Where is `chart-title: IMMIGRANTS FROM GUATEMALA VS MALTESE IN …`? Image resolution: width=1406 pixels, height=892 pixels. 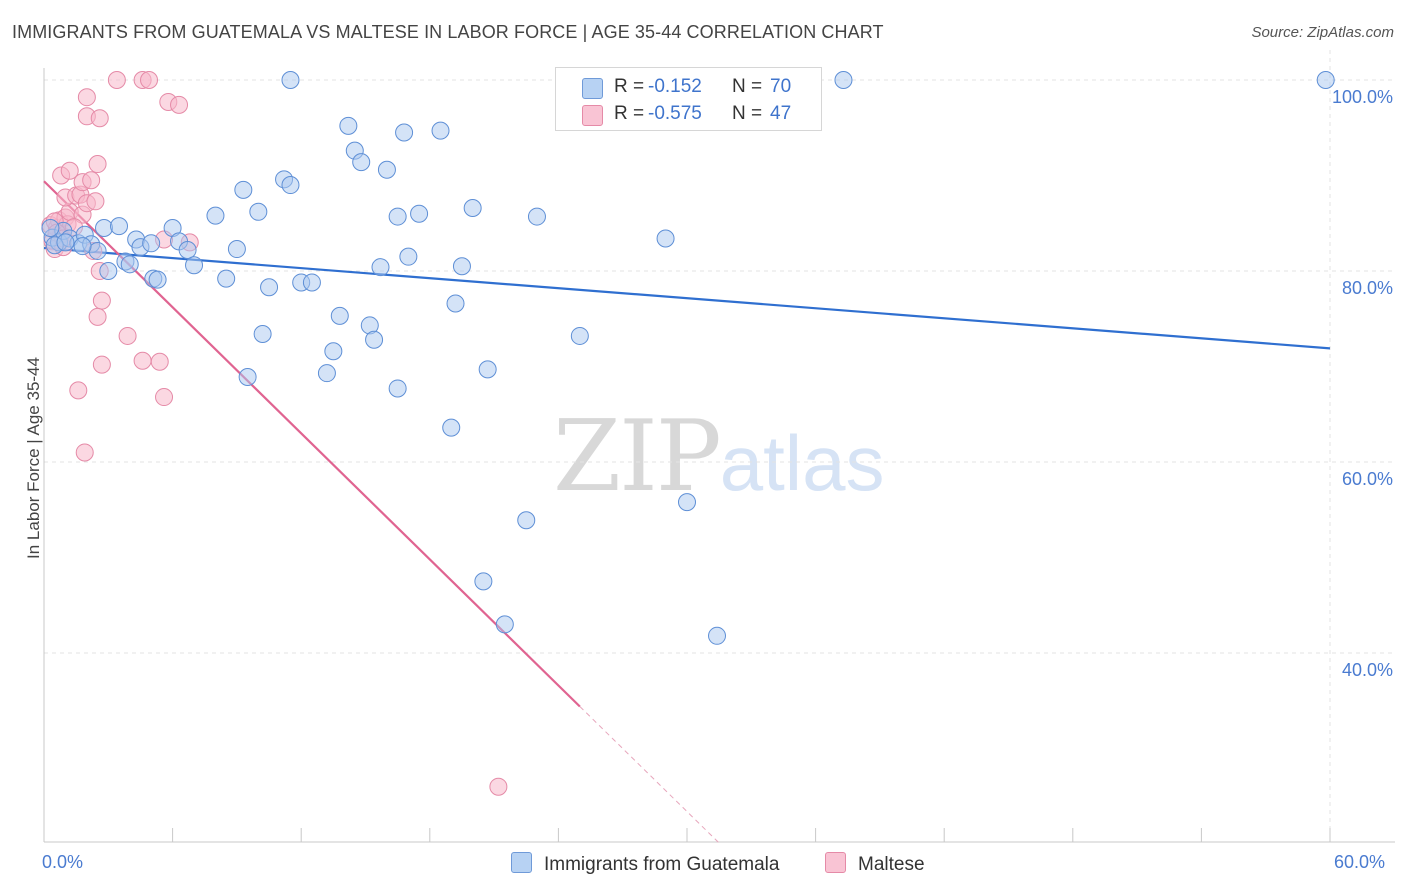 chart-title: IMMIGRANTS FROM GUATEMALA VS MALTESE IN … is located at coordinates (448, 32).